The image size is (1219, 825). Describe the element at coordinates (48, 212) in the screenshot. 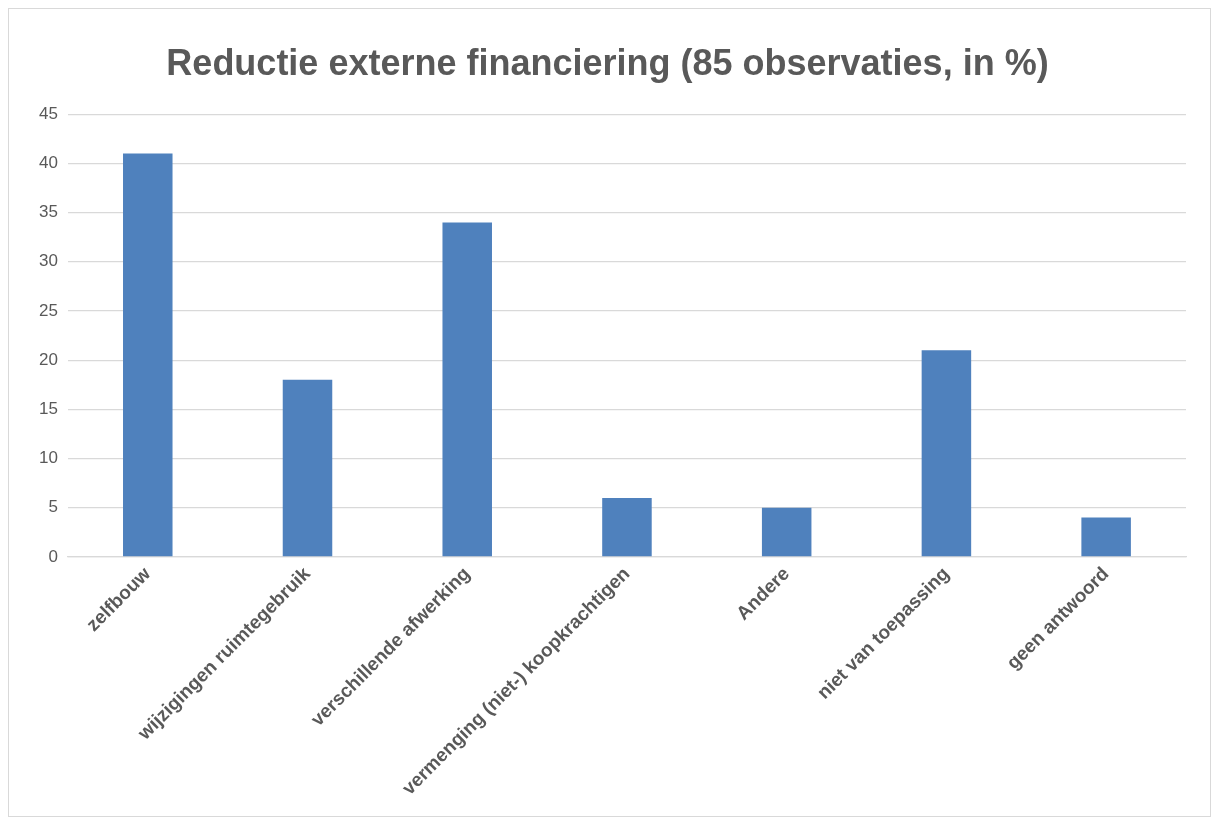

I see `y-tick-label: 35` at that location.